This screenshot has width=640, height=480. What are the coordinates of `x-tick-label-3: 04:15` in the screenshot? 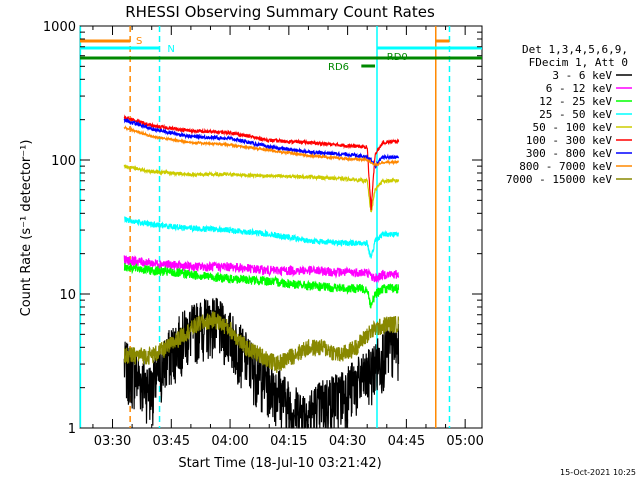 It's located at (288, 441).